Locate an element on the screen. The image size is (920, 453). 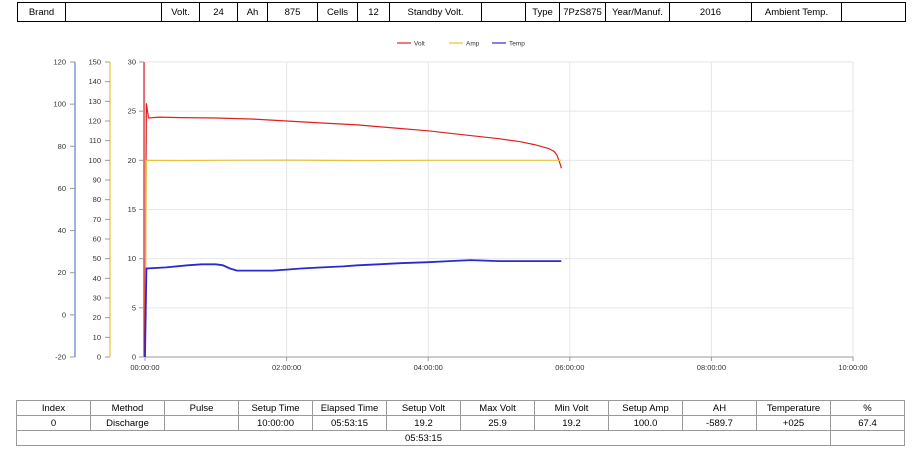
x-tick-label: 06:00:00 is located at coordinates (569, 367).